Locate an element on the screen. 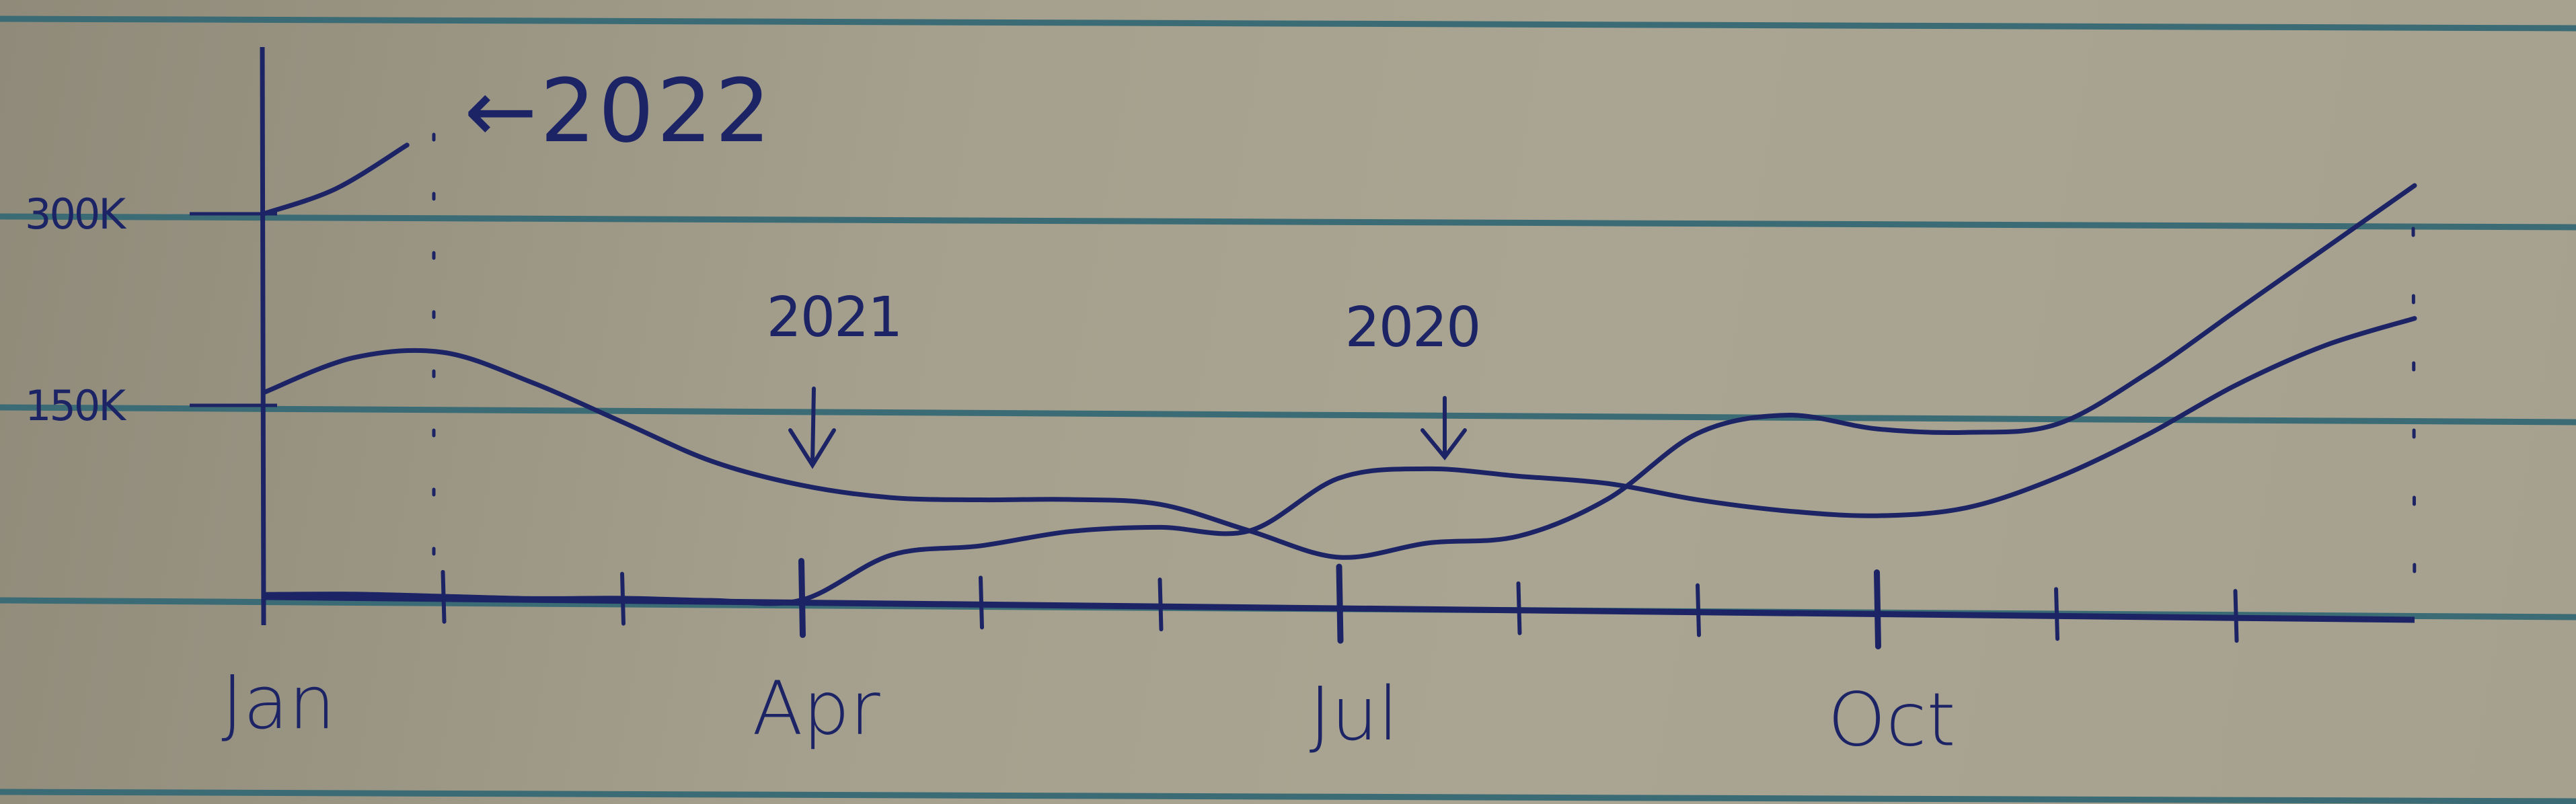  arrow-2021 is located at coordinates (812, 428).